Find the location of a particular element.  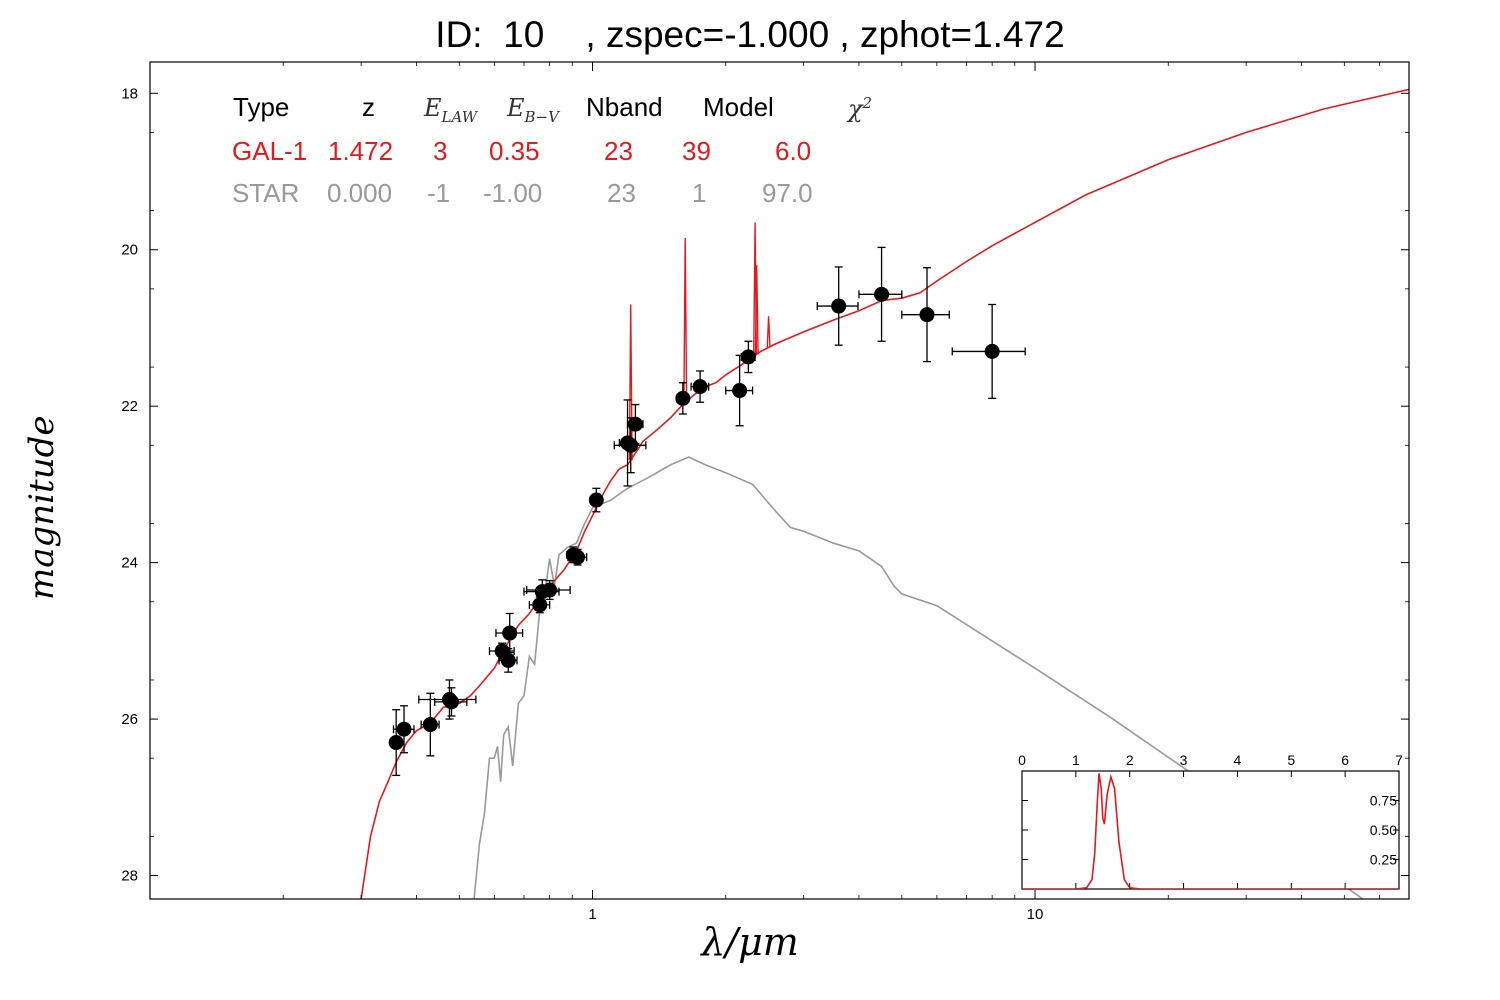

header-type: Type is located at coordinates (261, 107).